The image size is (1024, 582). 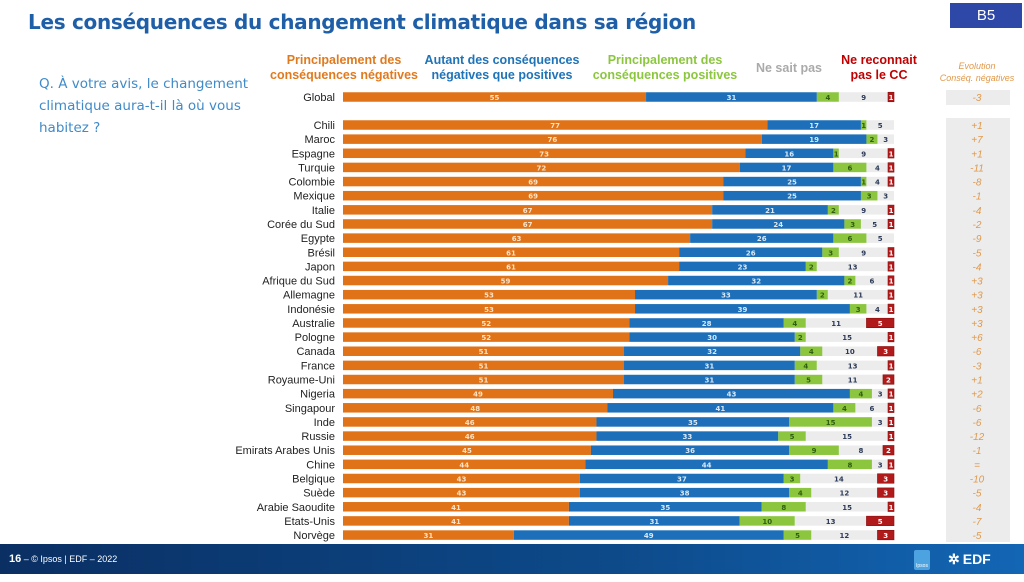 I want to click on bar-ns-pologne, so click(x=847, y=337).